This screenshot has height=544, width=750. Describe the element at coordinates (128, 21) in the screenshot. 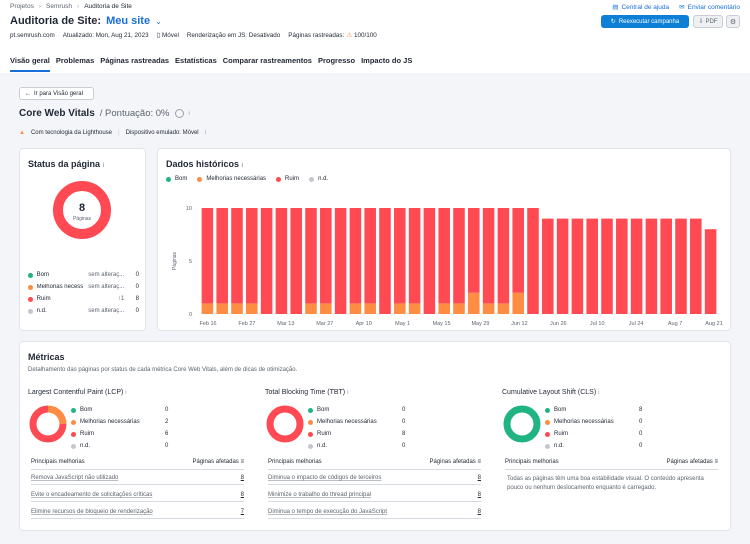

I see `project-selector: Meu site` at that location.